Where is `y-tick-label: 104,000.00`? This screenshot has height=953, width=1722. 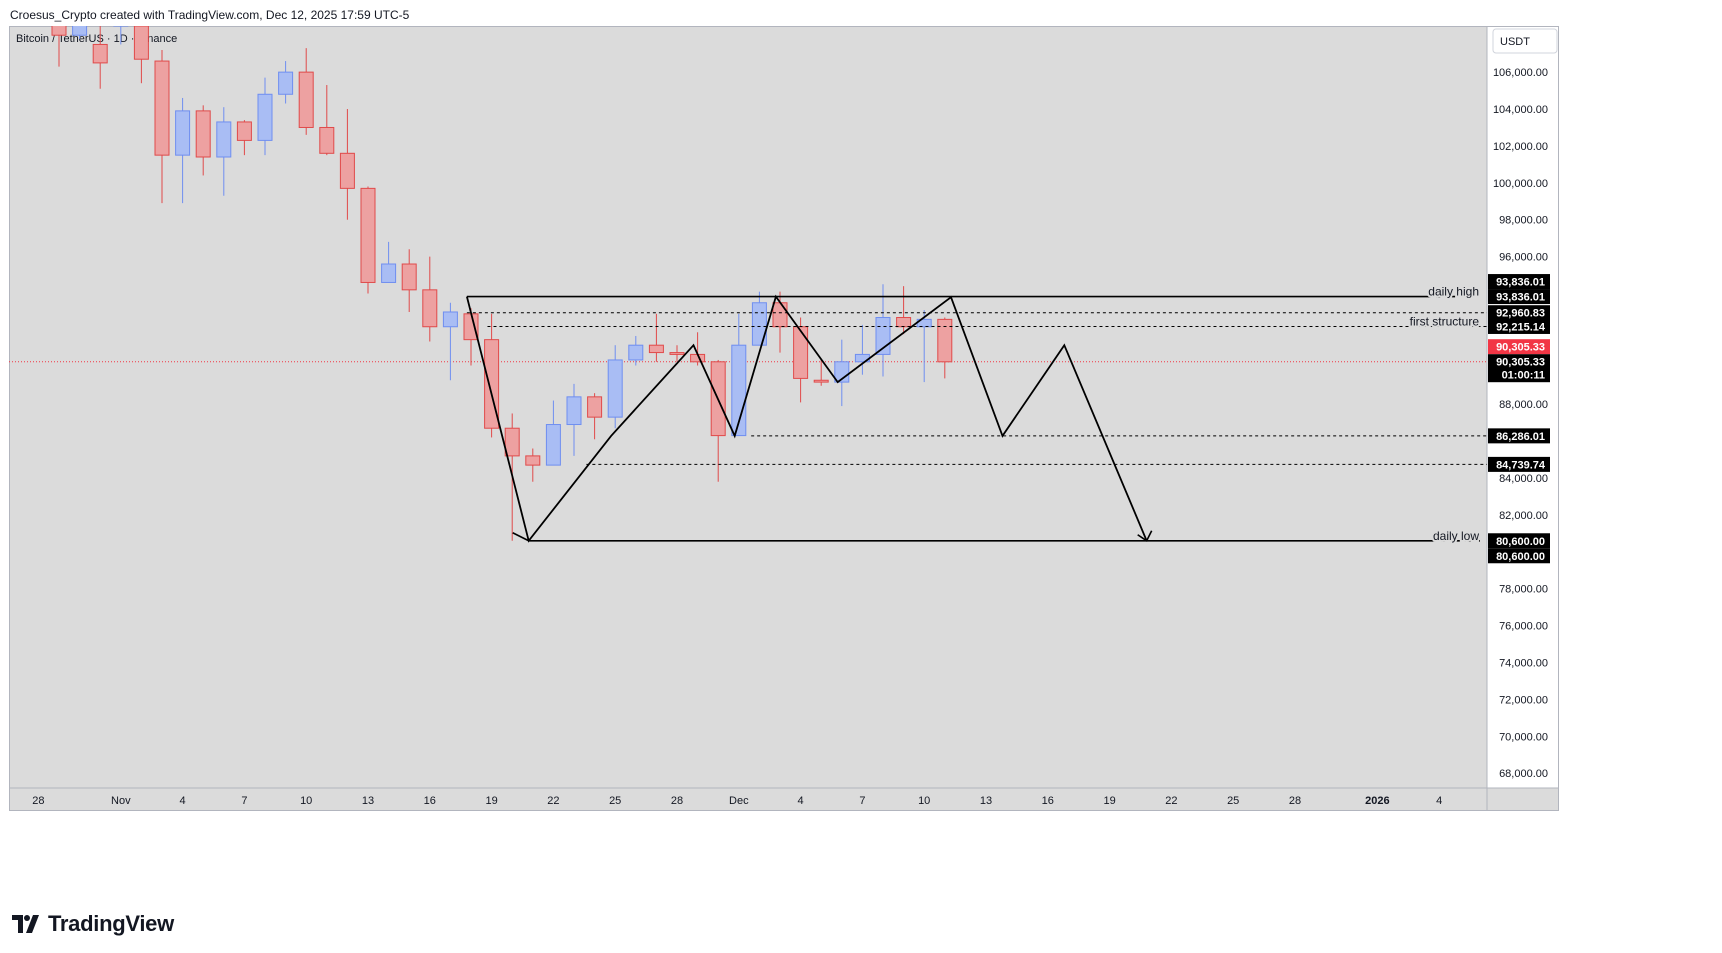 y-tick-label: 104,000.00 is located at coordinates (1520, 110).